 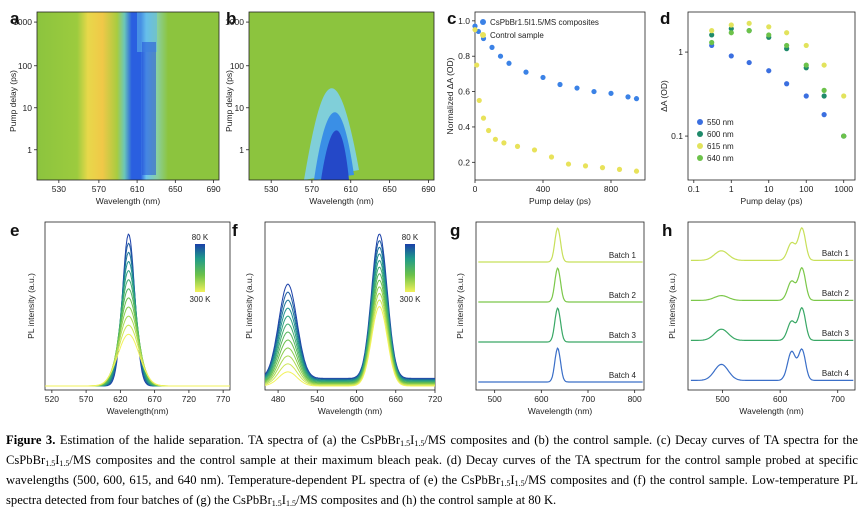 What do you see at coordinates (672, 306) in the screenshot?
I see `y-axis-label-h: PL intensity (a.u.)` at bounding box center [672, 306].